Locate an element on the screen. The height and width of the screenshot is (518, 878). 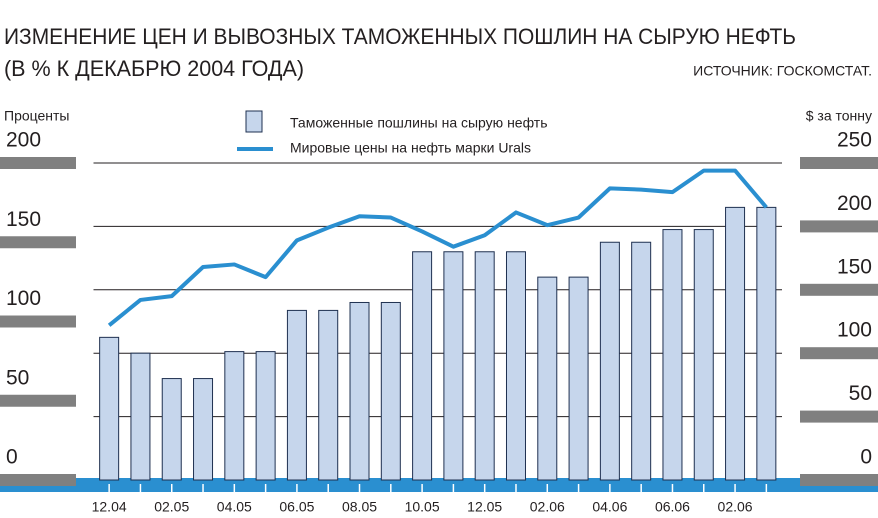
legend-swatch is located at coordinates (254, 121).